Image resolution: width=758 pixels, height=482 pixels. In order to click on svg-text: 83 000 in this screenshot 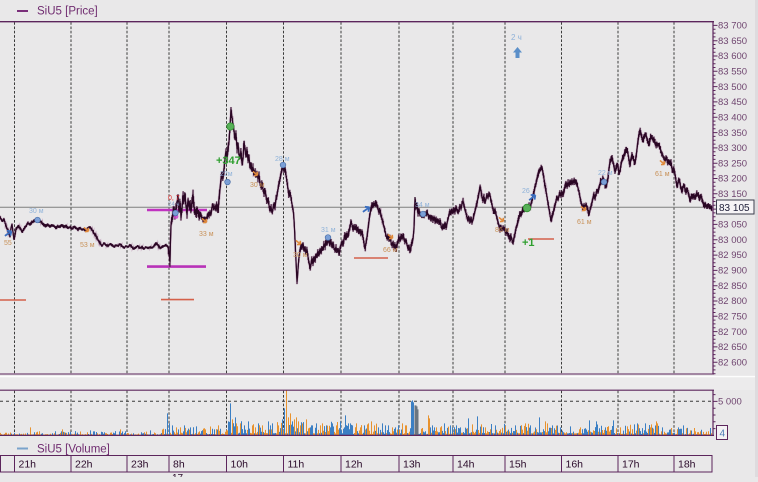, I will do `click(732, 240)`.